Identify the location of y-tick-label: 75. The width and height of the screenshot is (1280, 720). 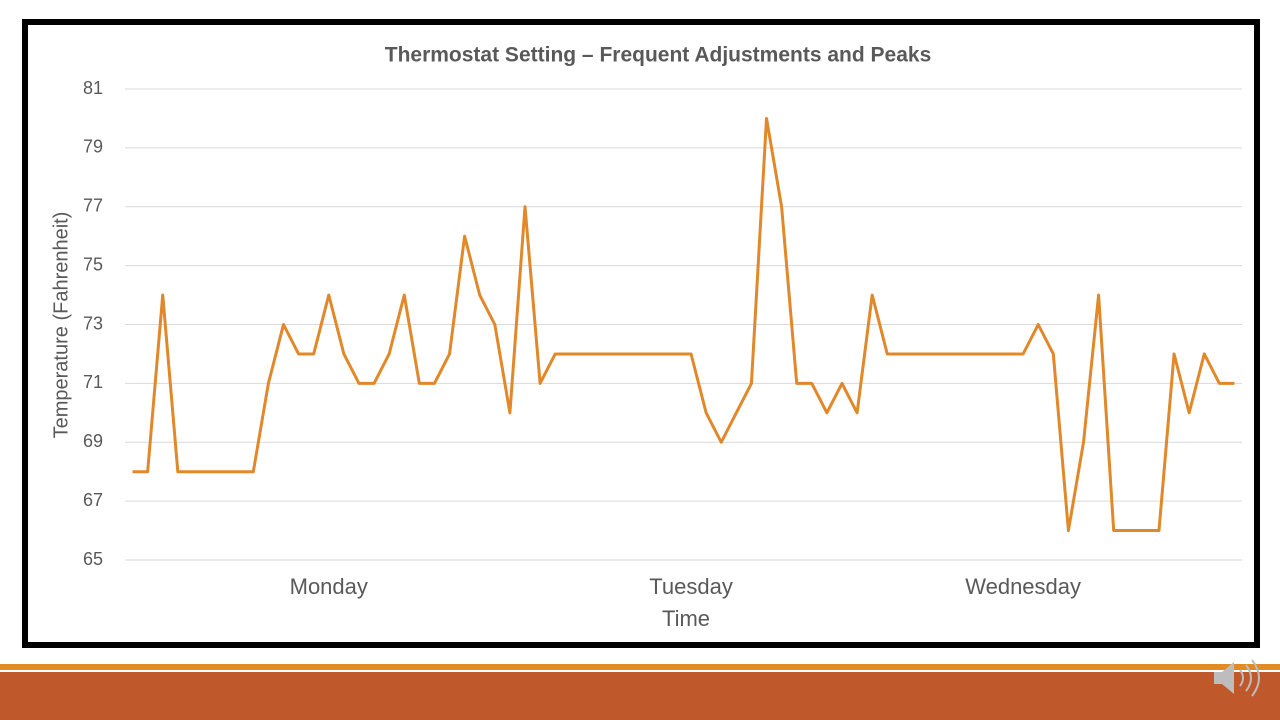
(93, 264).